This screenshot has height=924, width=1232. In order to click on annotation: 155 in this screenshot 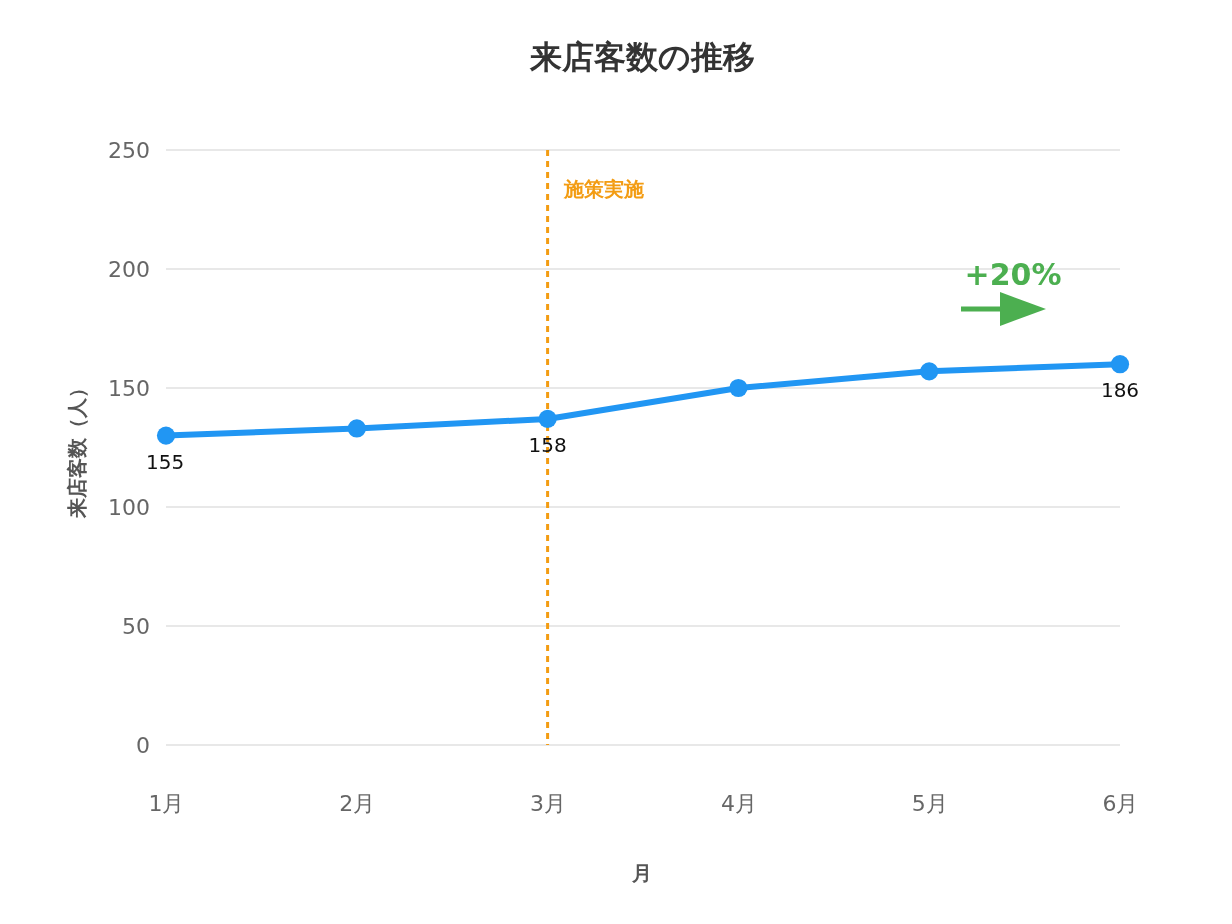, I will do `click(165, 461)`.